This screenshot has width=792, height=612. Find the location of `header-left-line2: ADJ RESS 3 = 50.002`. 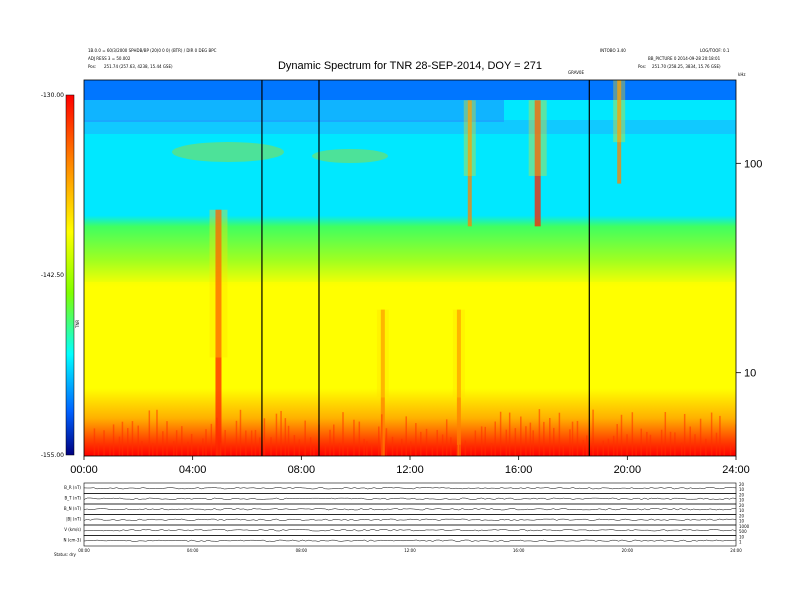

header-left-line2: ADJ RESS 3 = 50.002 is located at coordinates (109, 58).